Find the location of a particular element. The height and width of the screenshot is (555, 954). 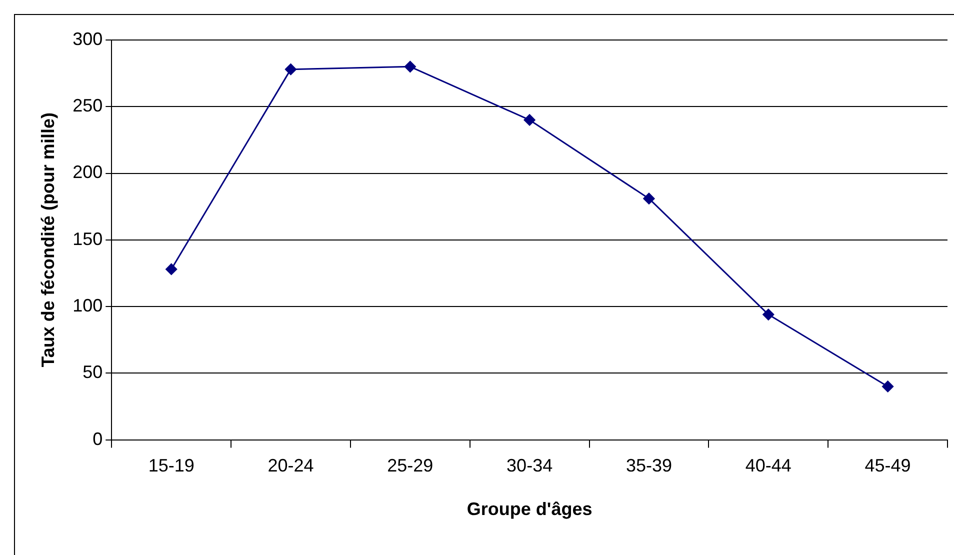

y-tick-label: 300 is located at coordinates (87, 38).